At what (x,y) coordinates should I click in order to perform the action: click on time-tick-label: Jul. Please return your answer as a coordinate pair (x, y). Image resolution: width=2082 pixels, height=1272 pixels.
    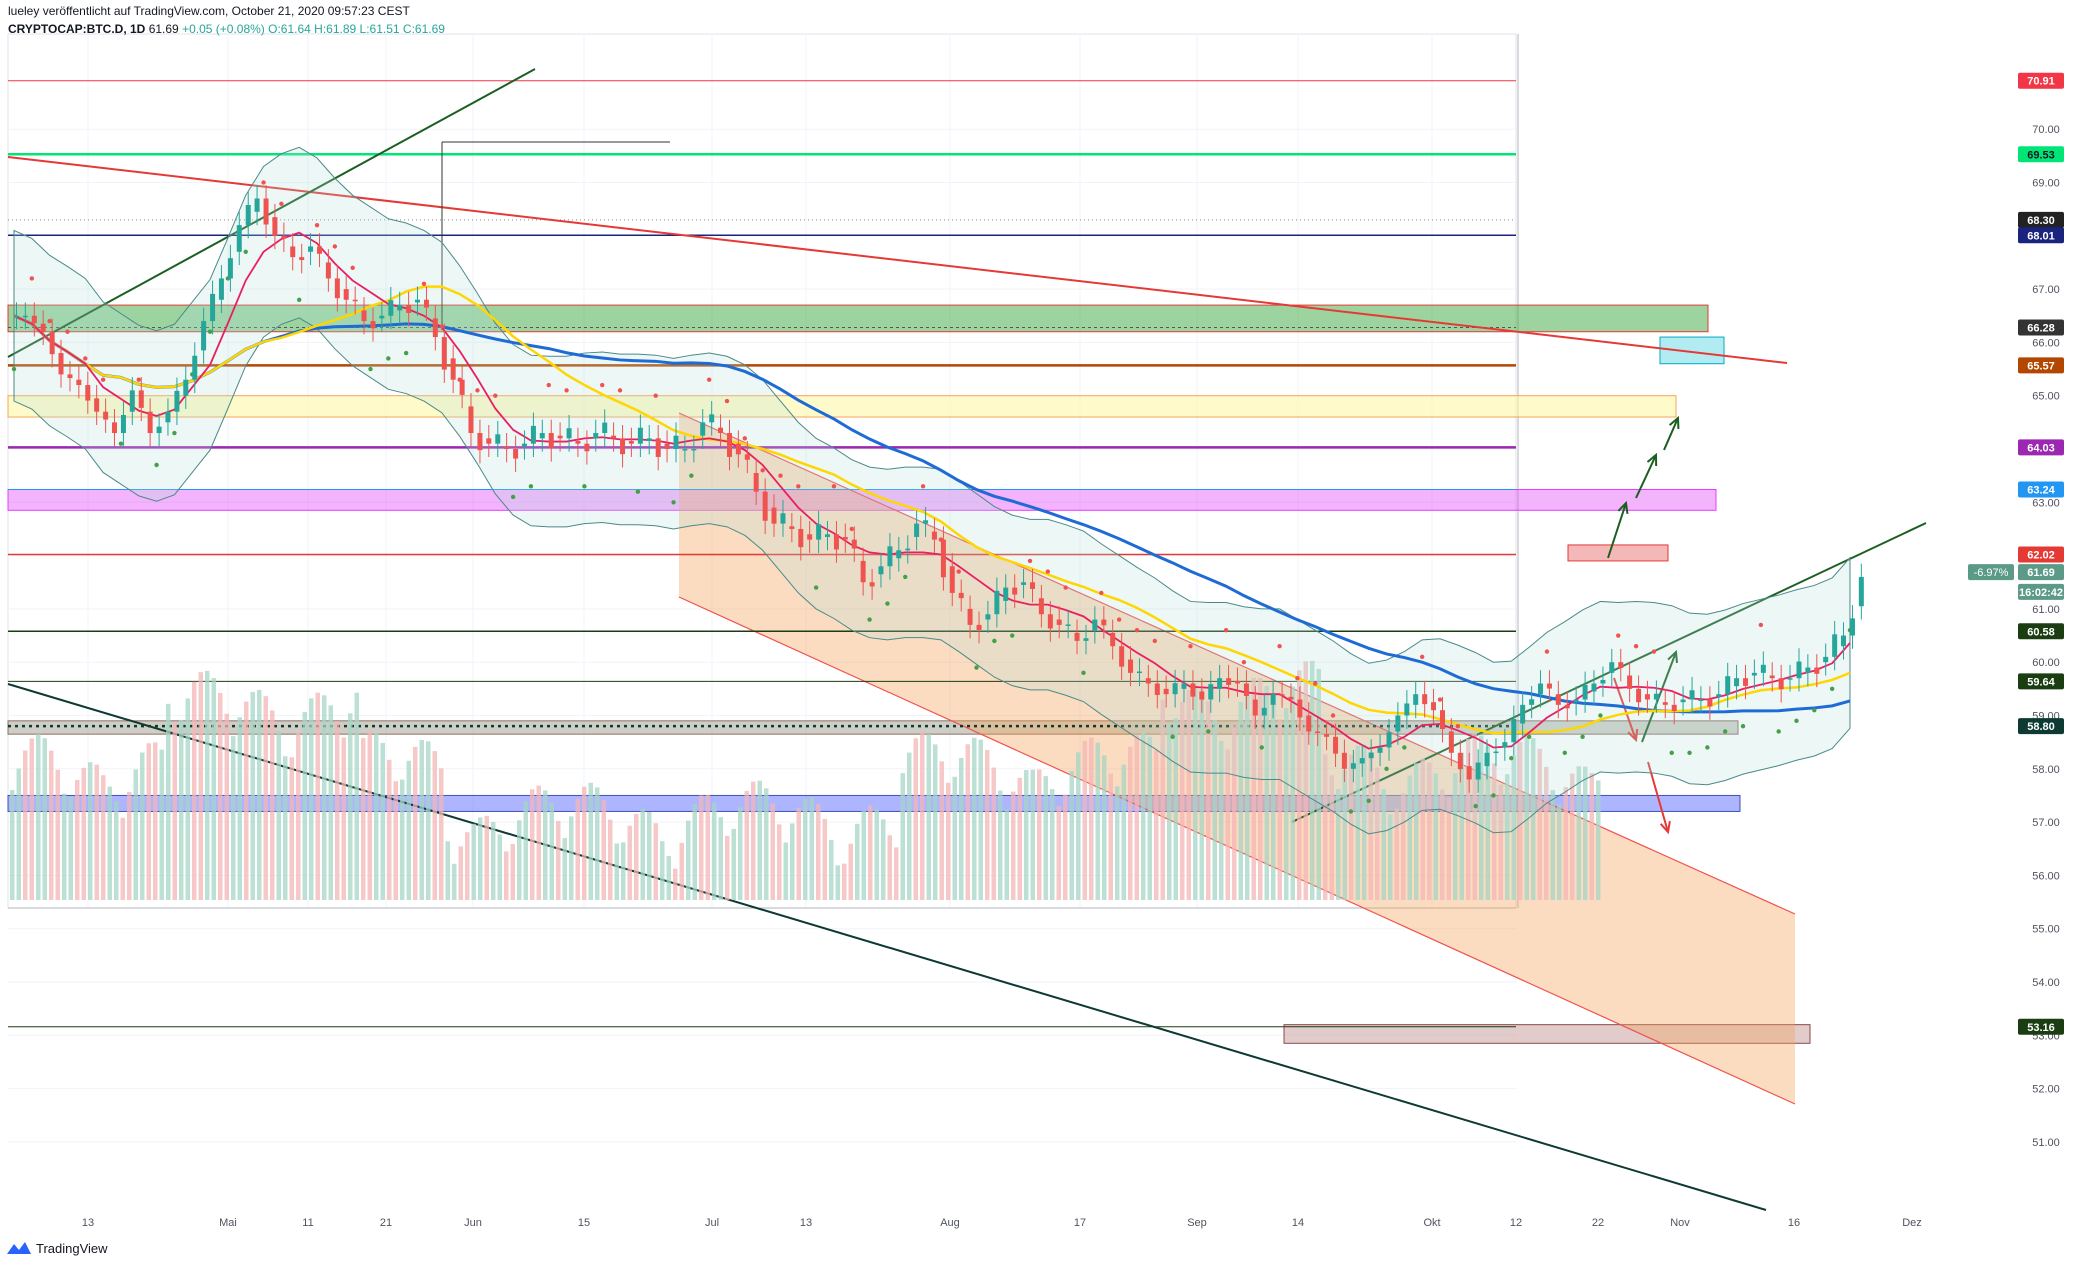
    Looking at the image, I should click on (712, 1223).